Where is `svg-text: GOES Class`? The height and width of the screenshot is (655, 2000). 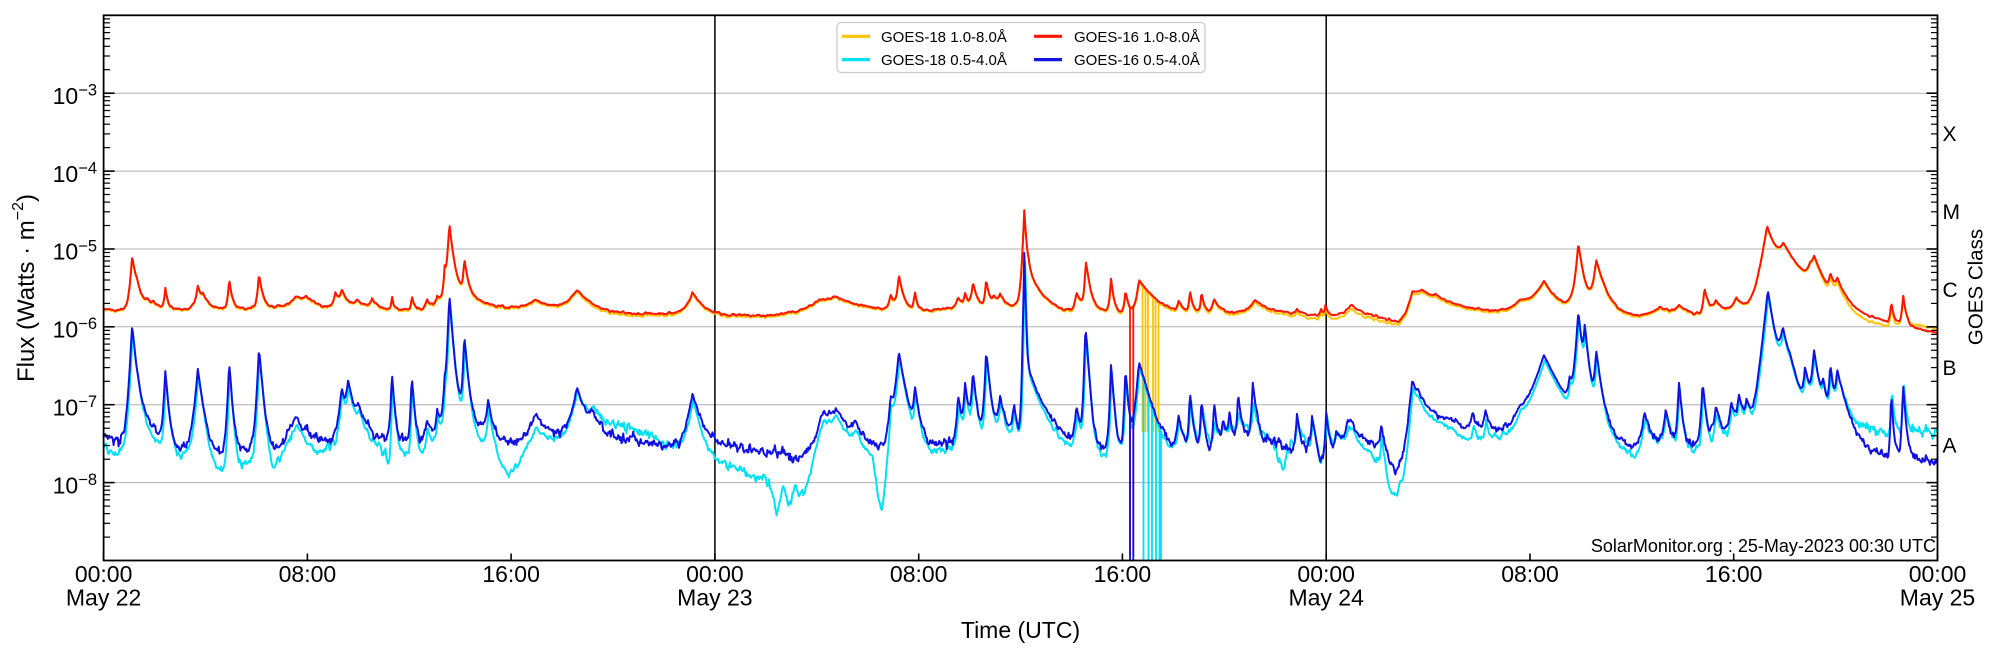
svg-text: GOES Class is located at coordinates (1976, 287).